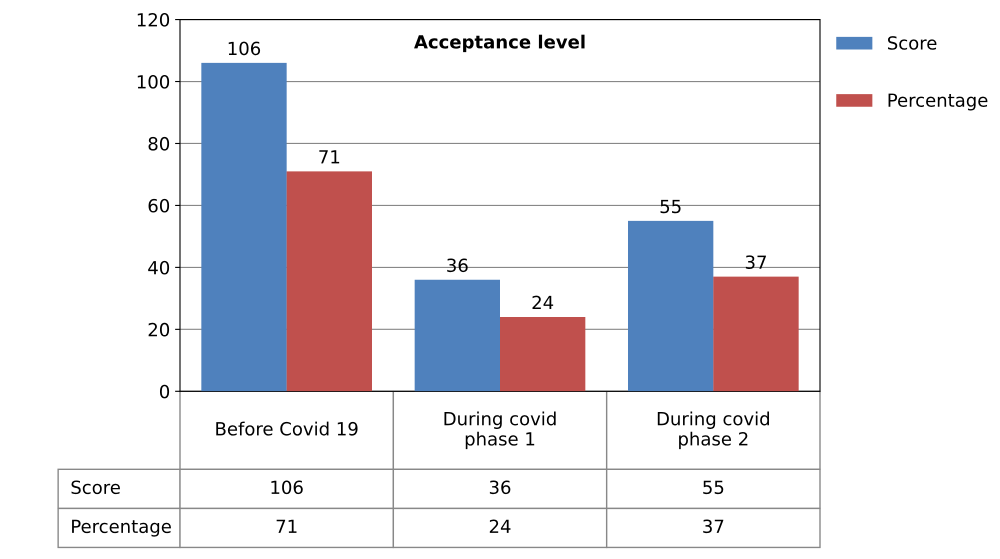  I want to click on text: 71, so click(286, 526).